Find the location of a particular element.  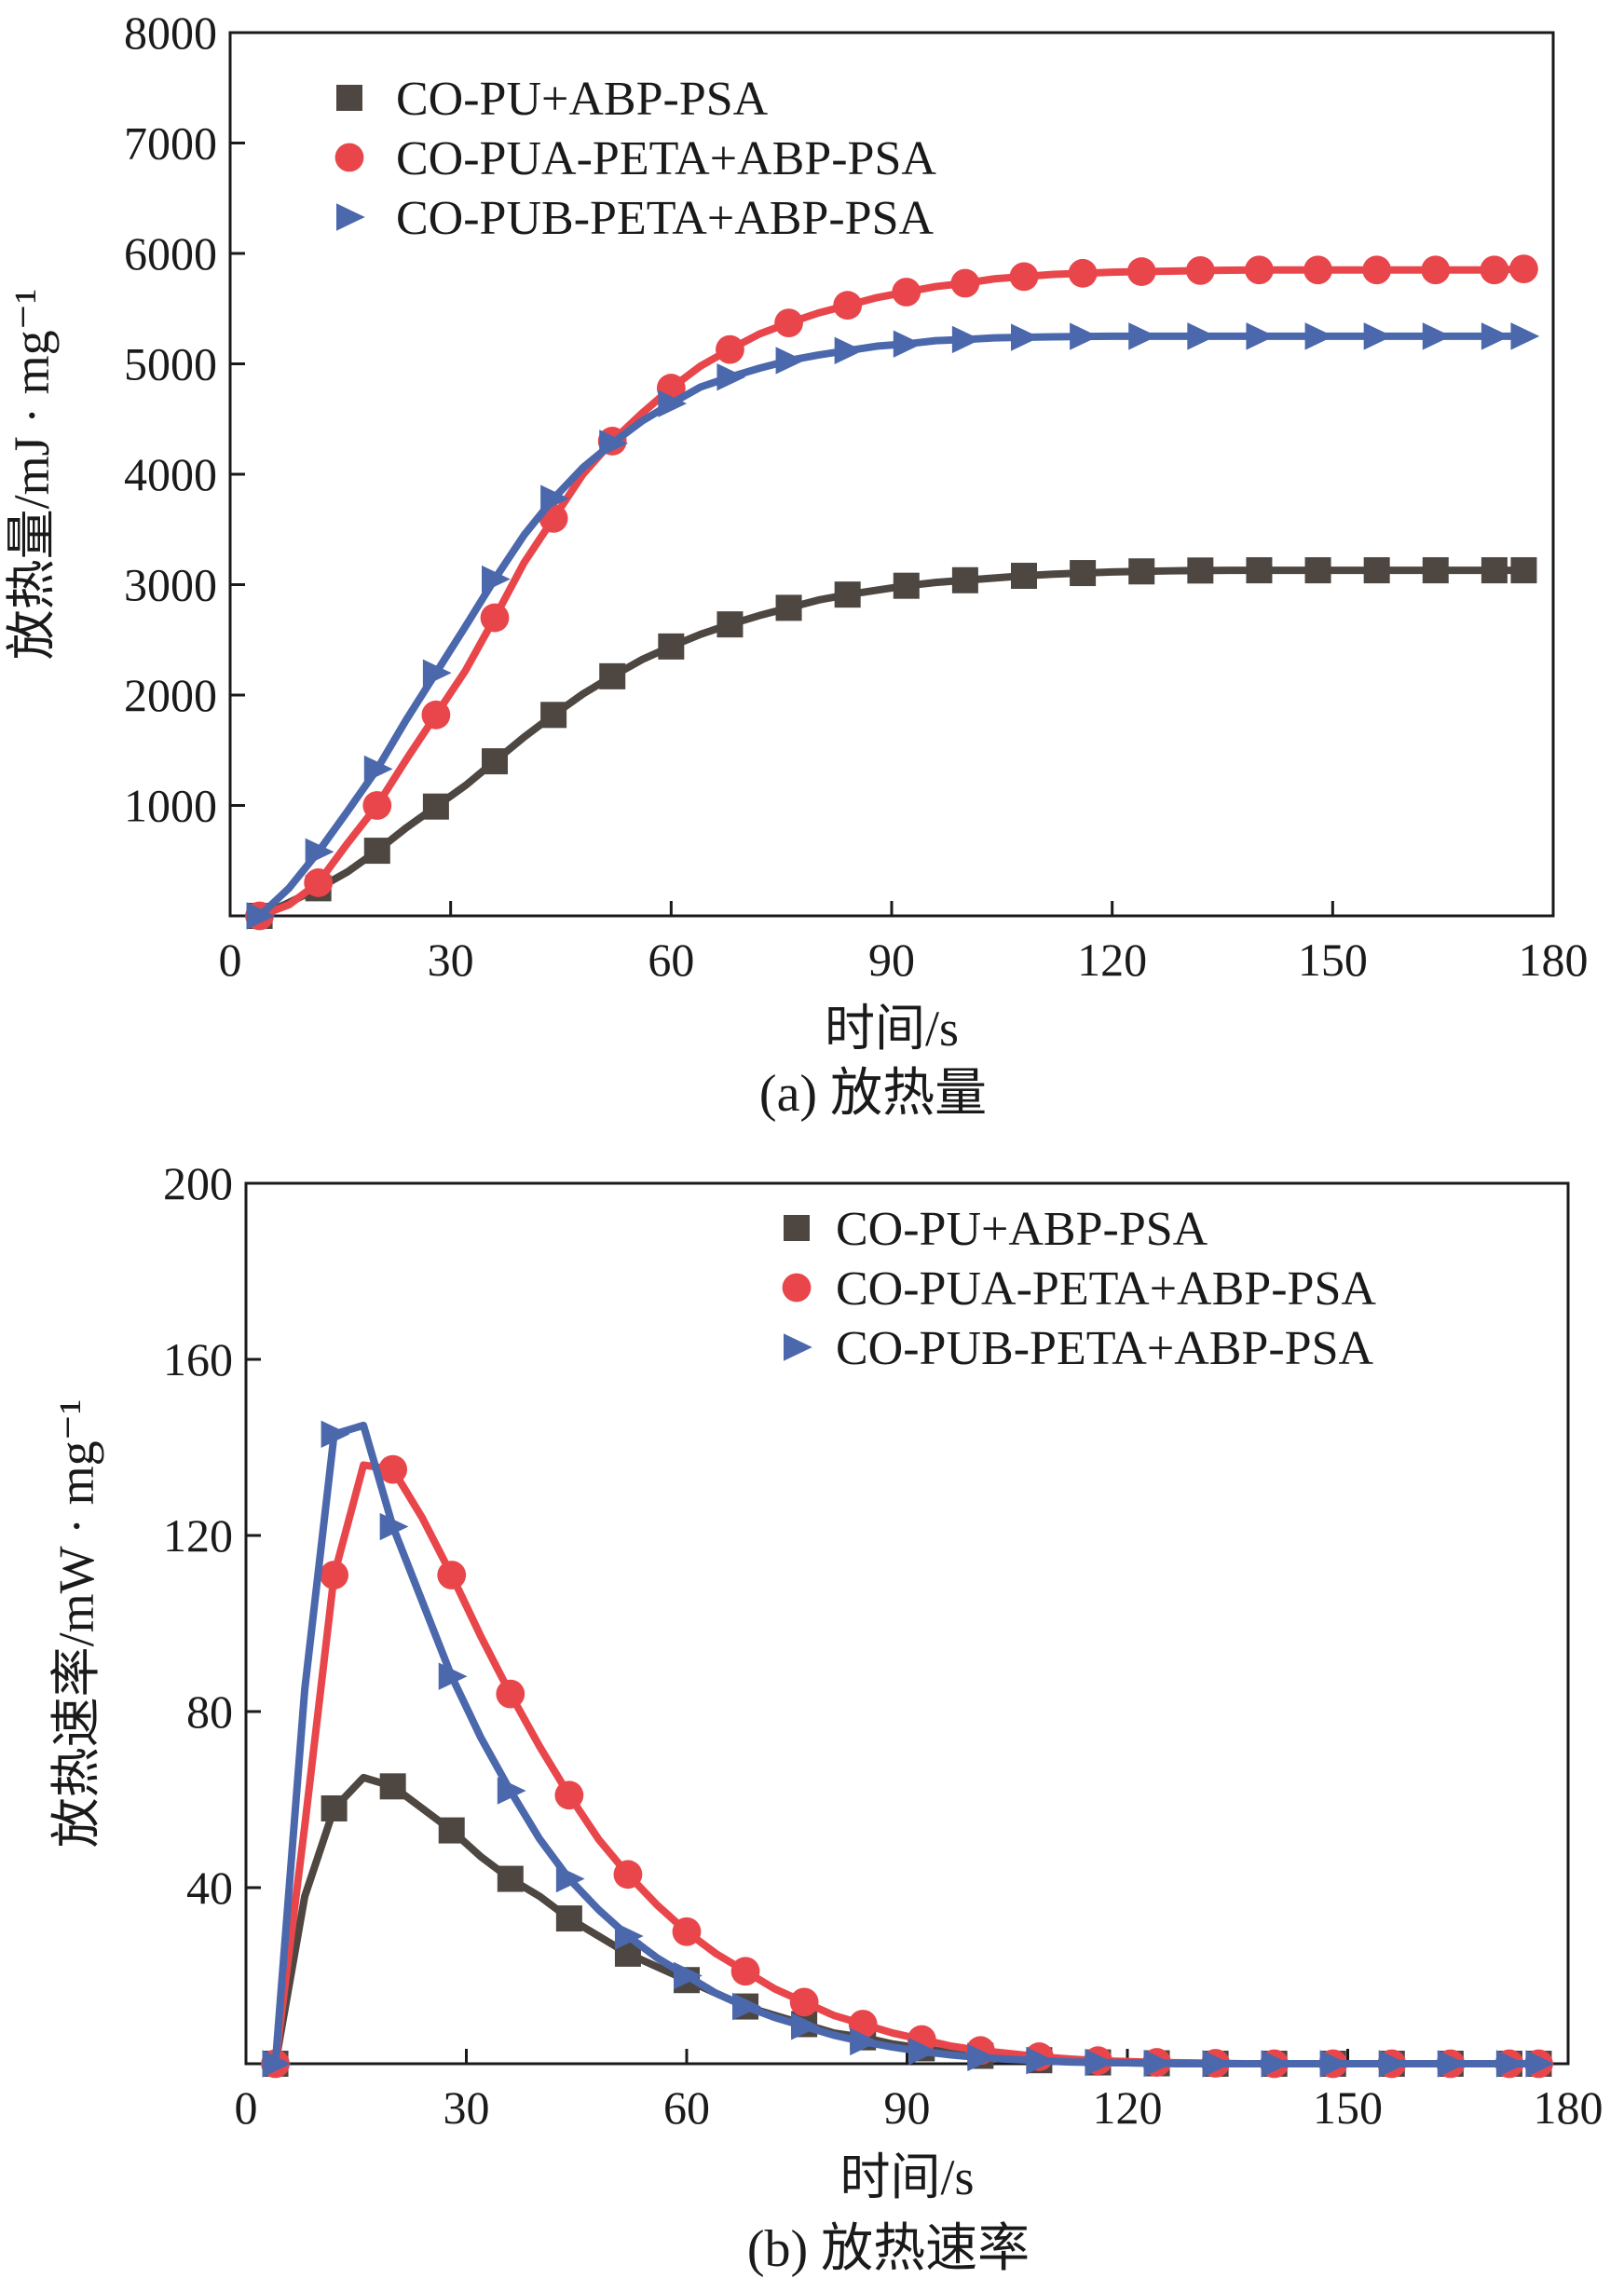

x-tick-label: 30 is located at coordinates (451, 960).